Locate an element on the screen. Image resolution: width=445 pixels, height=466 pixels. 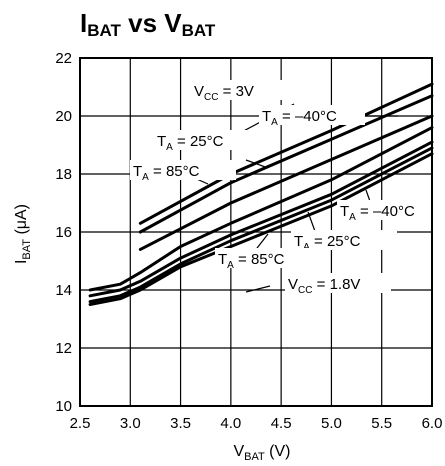
y-tick-label: 18 is located at coordinates (63, 174).